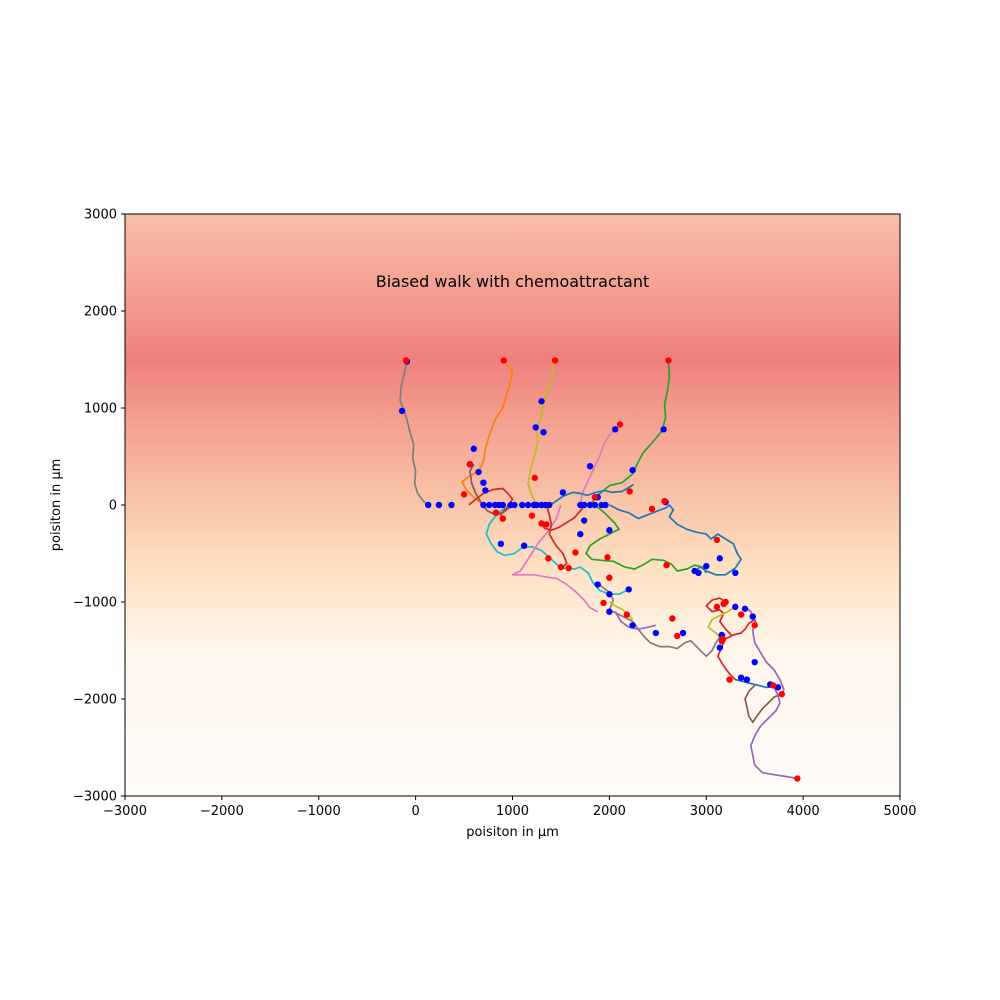  What do you see at coordinates (609, 811) in the screenshot?
I see `x-tick-label: 2000` at bounding box center [609, 811].